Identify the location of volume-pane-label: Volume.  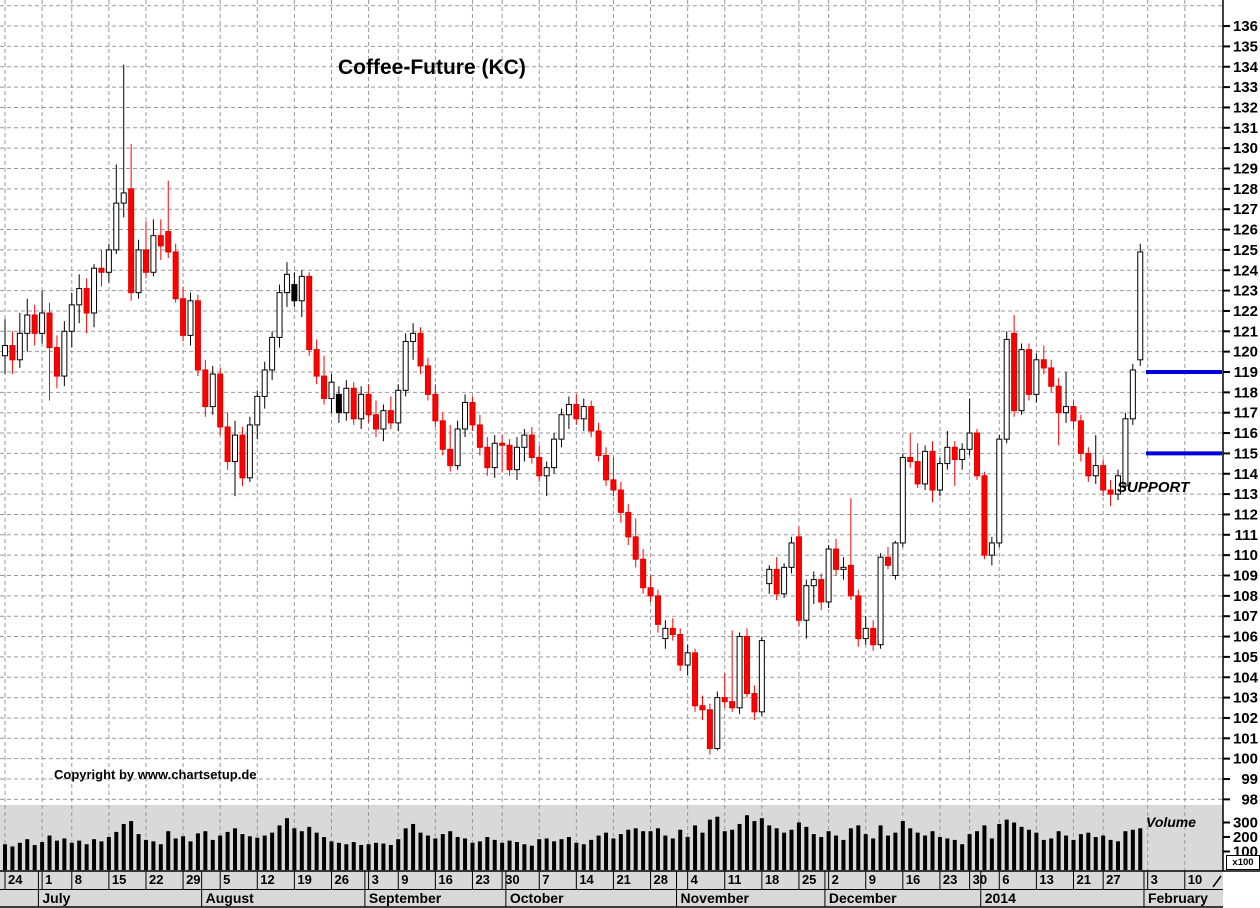
(1171, 822).